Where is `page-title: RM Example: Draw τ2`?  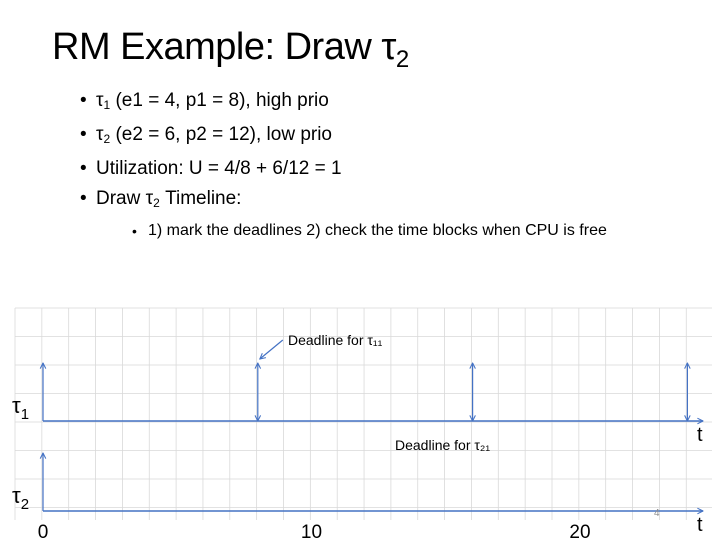
page-title: RM Example: Draw τ2 is located at coordinates (230, 50).